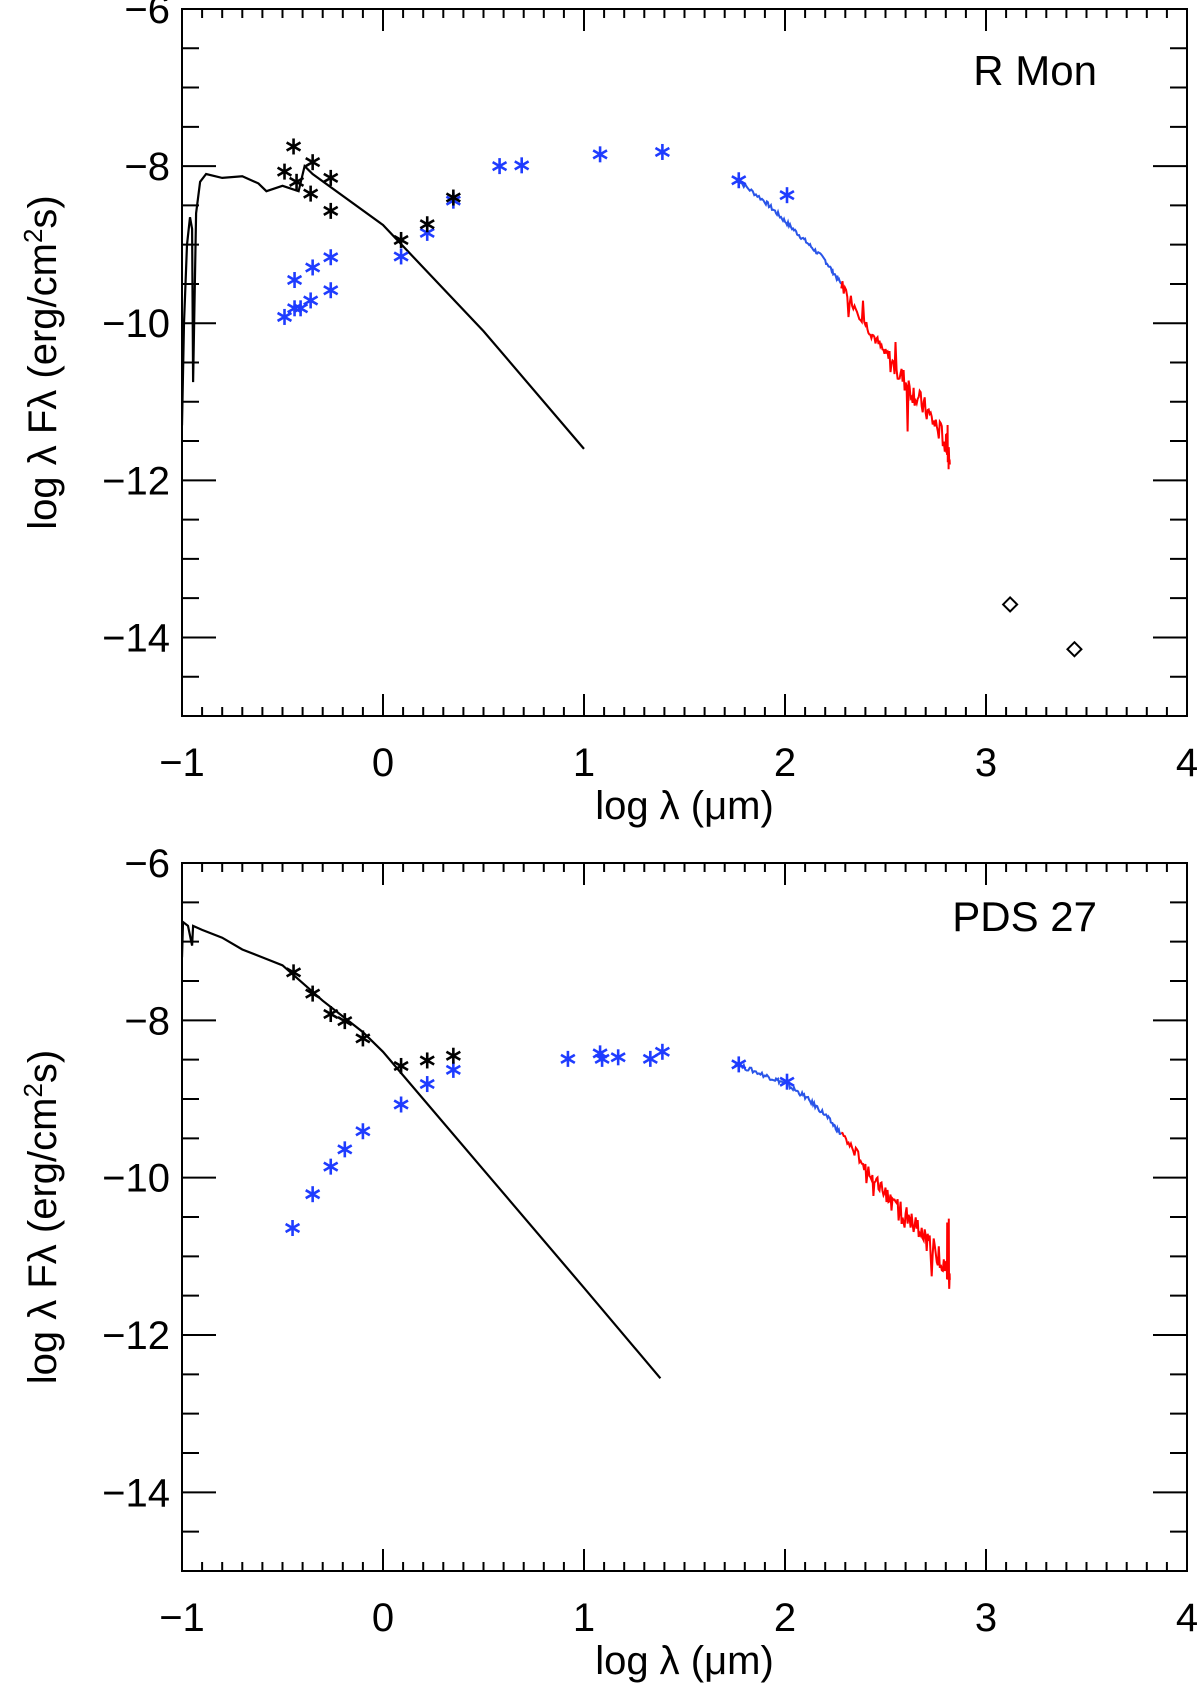  What do you see at coordinates (147, 16) in the screenshot?
I see `y-tick-label: −6` at bounding box center [147, 16].